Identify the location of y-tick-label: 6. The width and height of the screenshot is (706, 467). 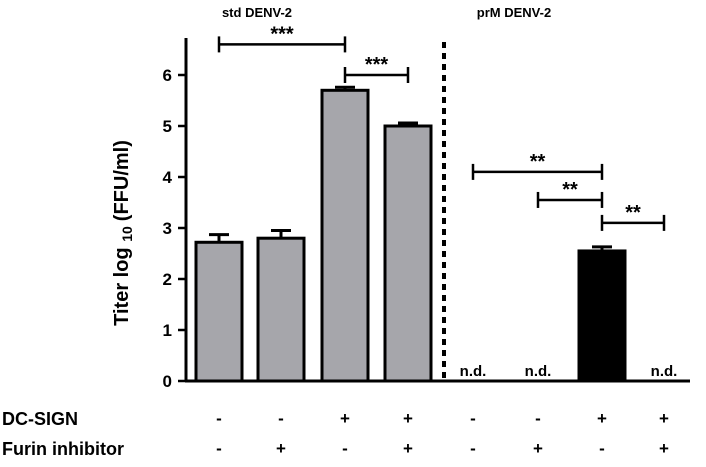
(167, 75).